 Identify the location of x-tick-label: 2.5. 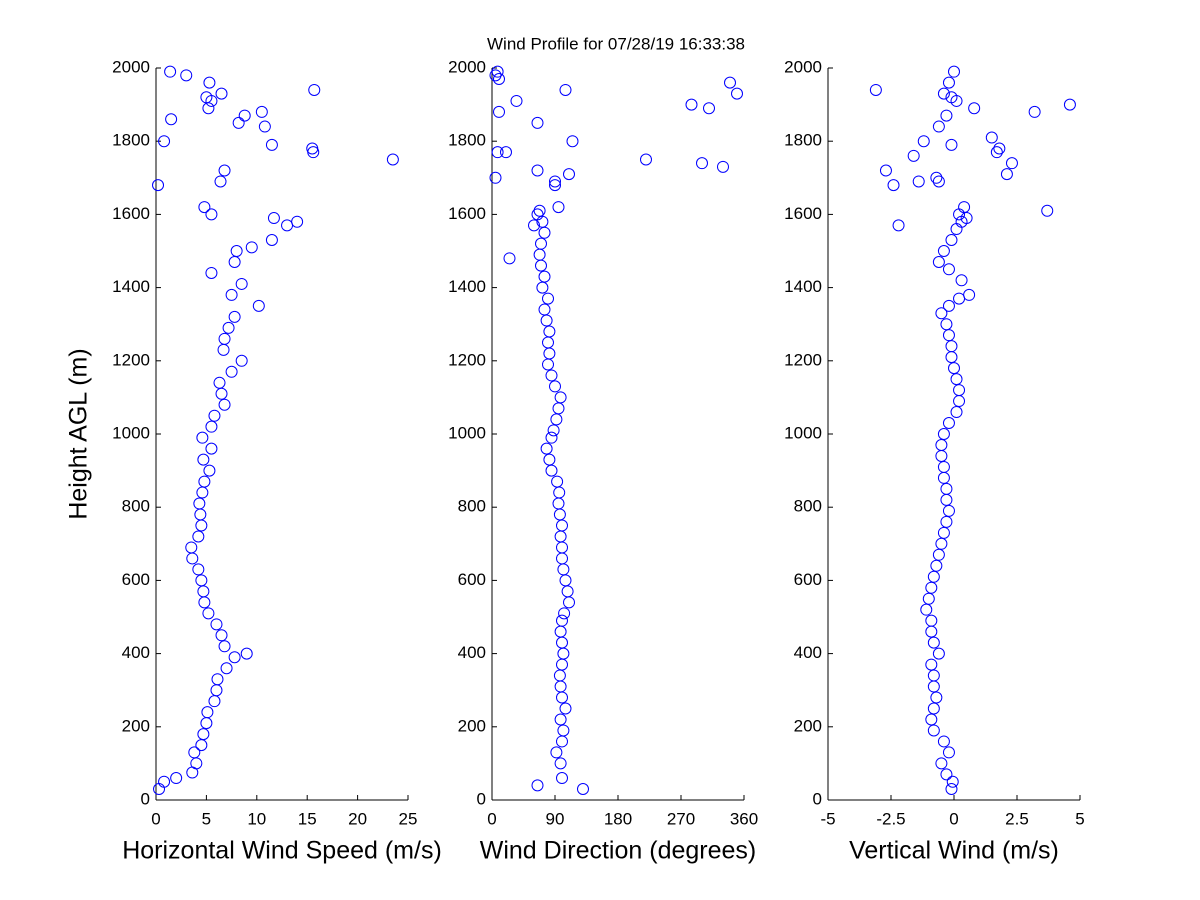
(1017, 818).